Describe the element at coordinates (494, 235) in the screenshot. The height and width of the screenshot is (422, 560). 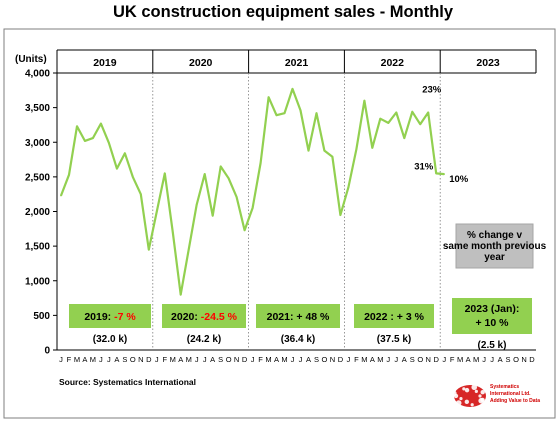
I see `note-text: % change v` at that location.